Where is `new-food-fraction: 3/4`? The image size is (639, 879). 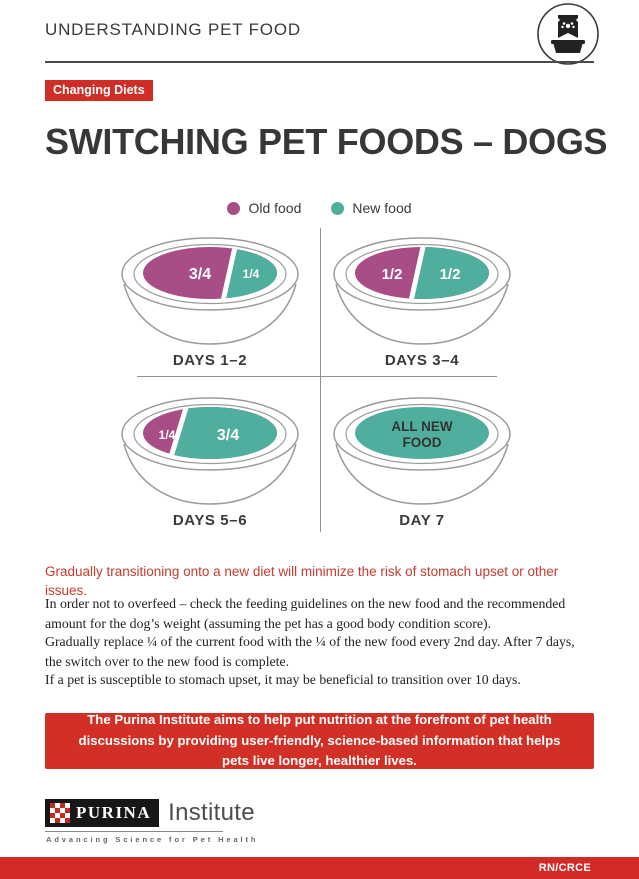 new-food-fraction: 3/4 is located at coordinates (228, 435).